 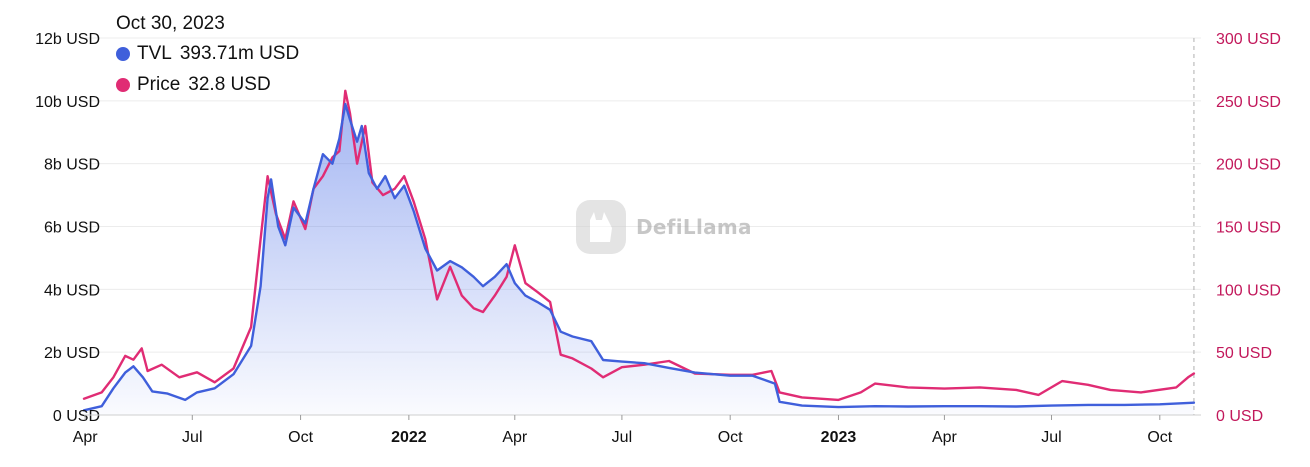 I want to click on price-legend-dot, so click(x=123, y=84).